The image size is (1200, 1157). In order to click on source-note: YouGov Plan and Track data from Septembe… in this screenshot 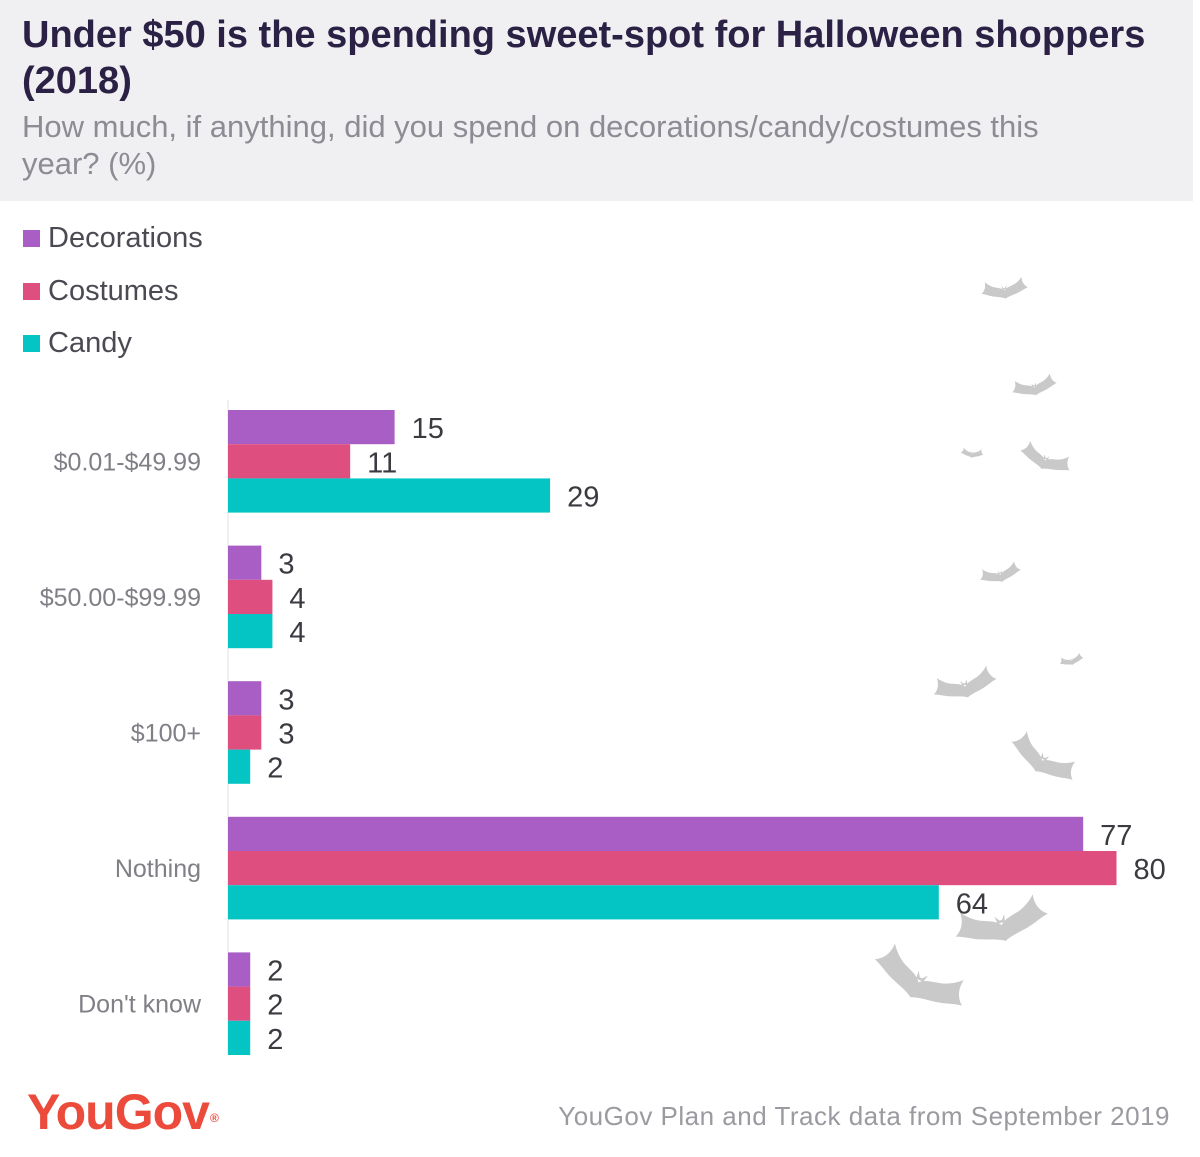, I will do `click(864, 1116)`.